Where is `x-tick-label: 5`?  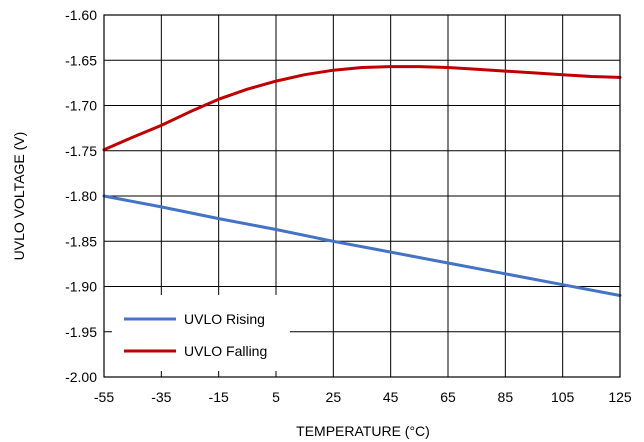 x-tick-label: 5 is located at coordinates (276, 397).